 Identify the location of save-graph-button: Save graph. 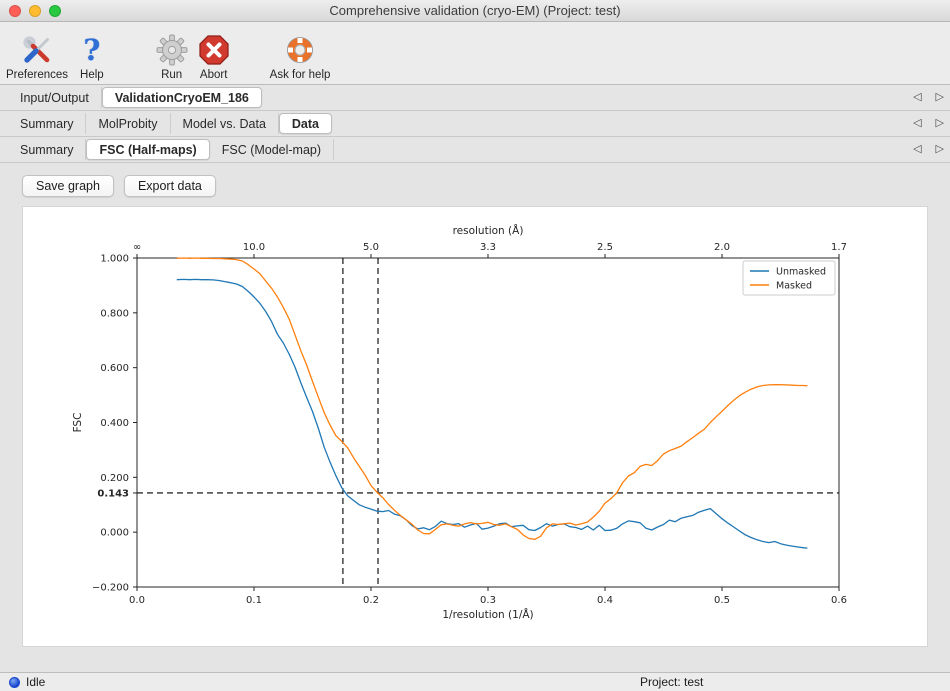
(68, 186).